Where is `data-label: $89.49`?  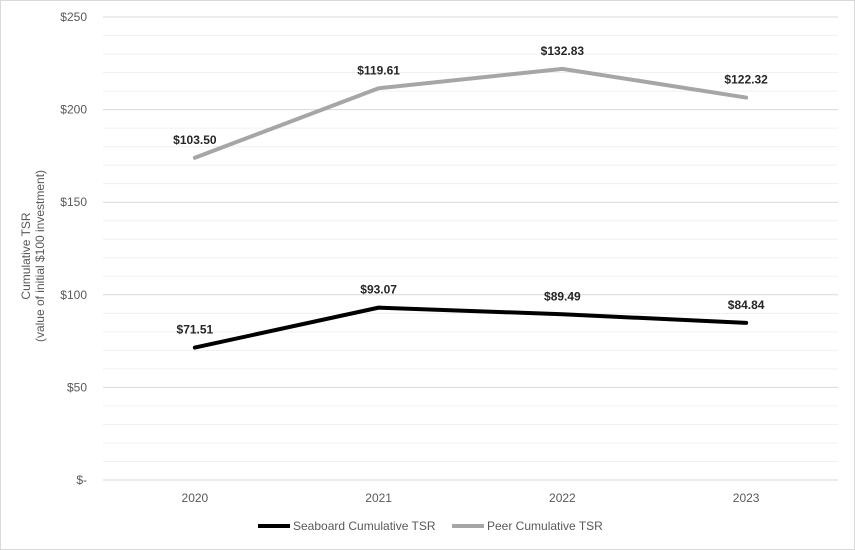
data-label: $89.49 is located at coordinates (562, 296).